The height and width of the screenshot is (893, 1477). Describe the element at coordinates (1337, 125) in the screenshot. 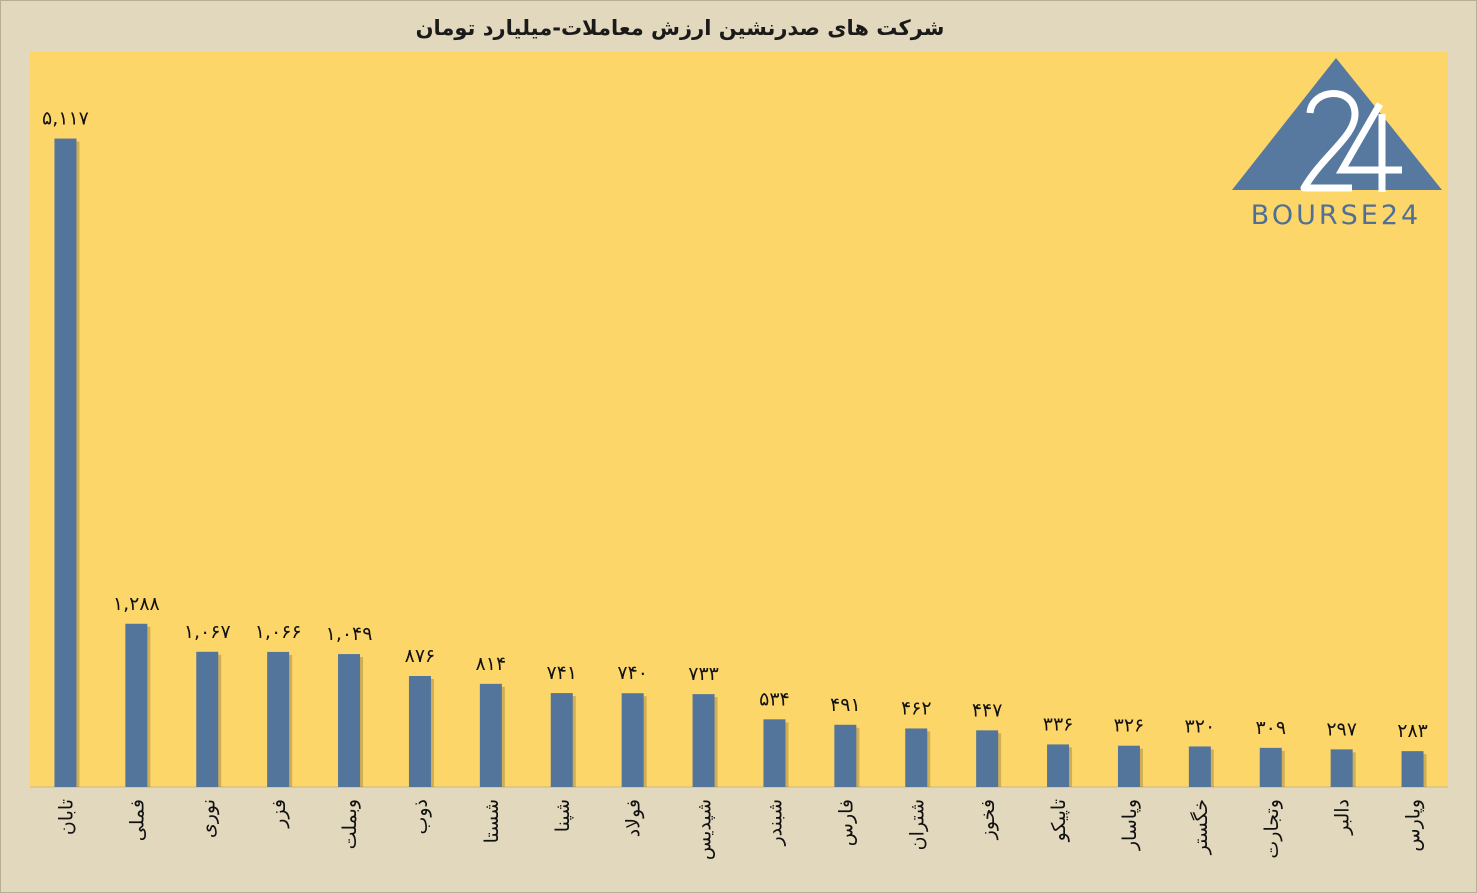

I see `bourse24-logo-icon` at that location.